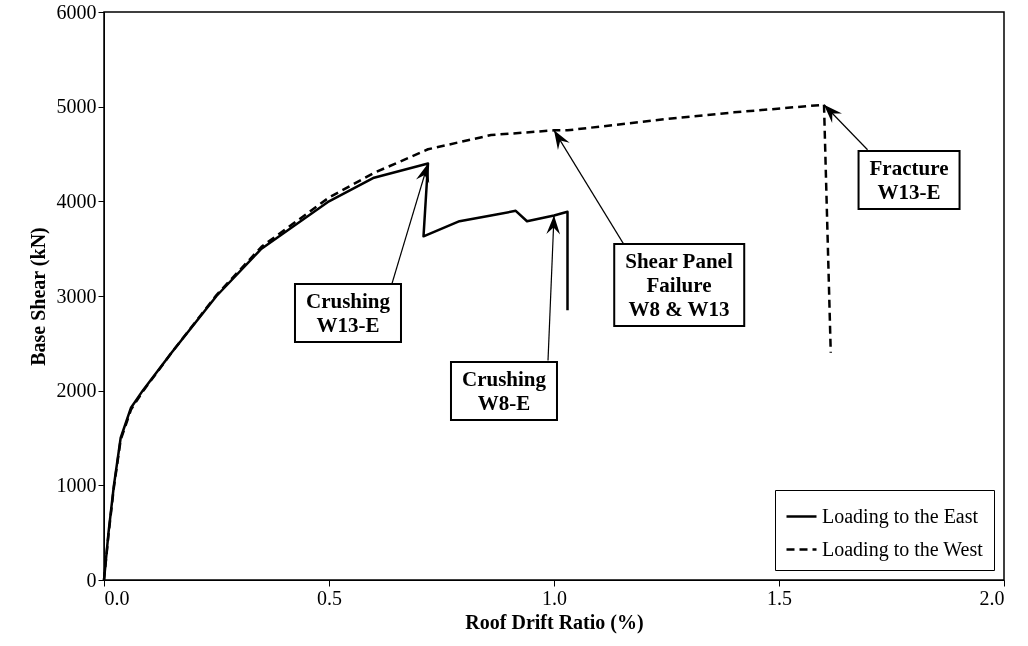 This screenshot has height=646, width=1028. I want to click on x-tick-label: 0.0, so click(117, 597).